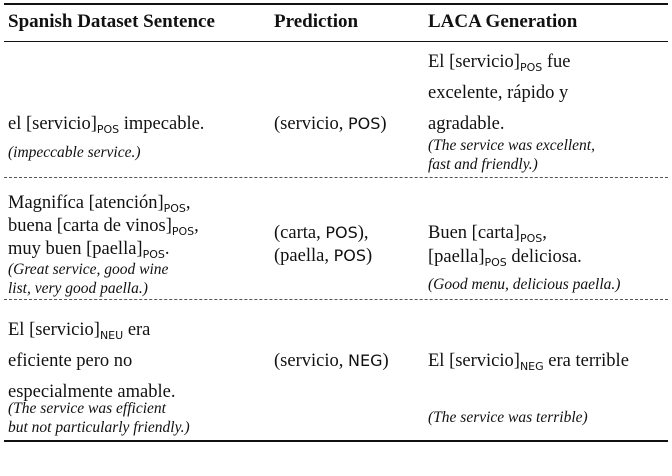  Describe the element at coordinates (544, 257) in the screenshot. I see `text-segment: deliciosa.` at that location.